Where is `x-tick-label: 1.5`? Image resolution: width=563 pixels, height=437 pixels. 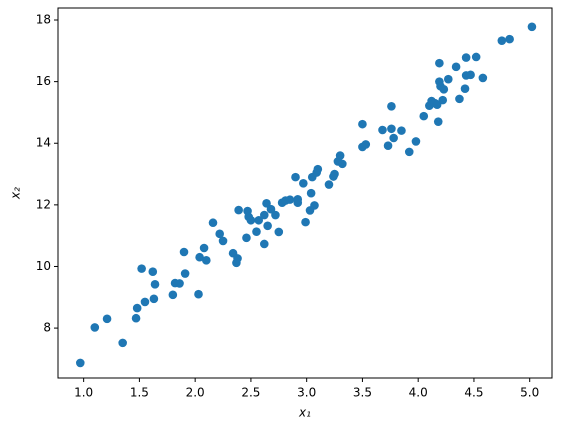
x-tick-label: 1.5 is located at coordinates (139, 393).